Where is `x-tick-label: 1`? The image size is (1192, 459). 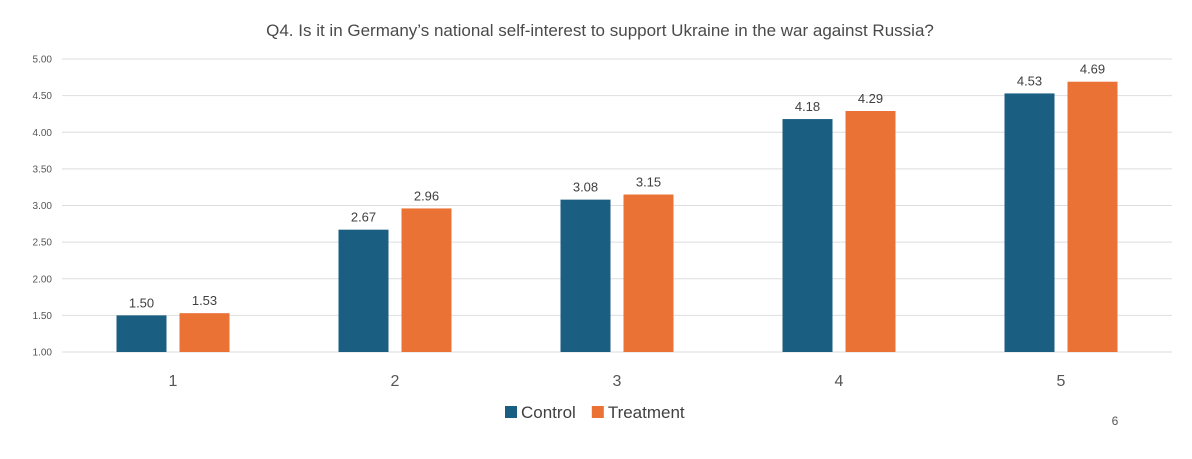 x-tick-label: 1 is located at coordinates (173, 381).